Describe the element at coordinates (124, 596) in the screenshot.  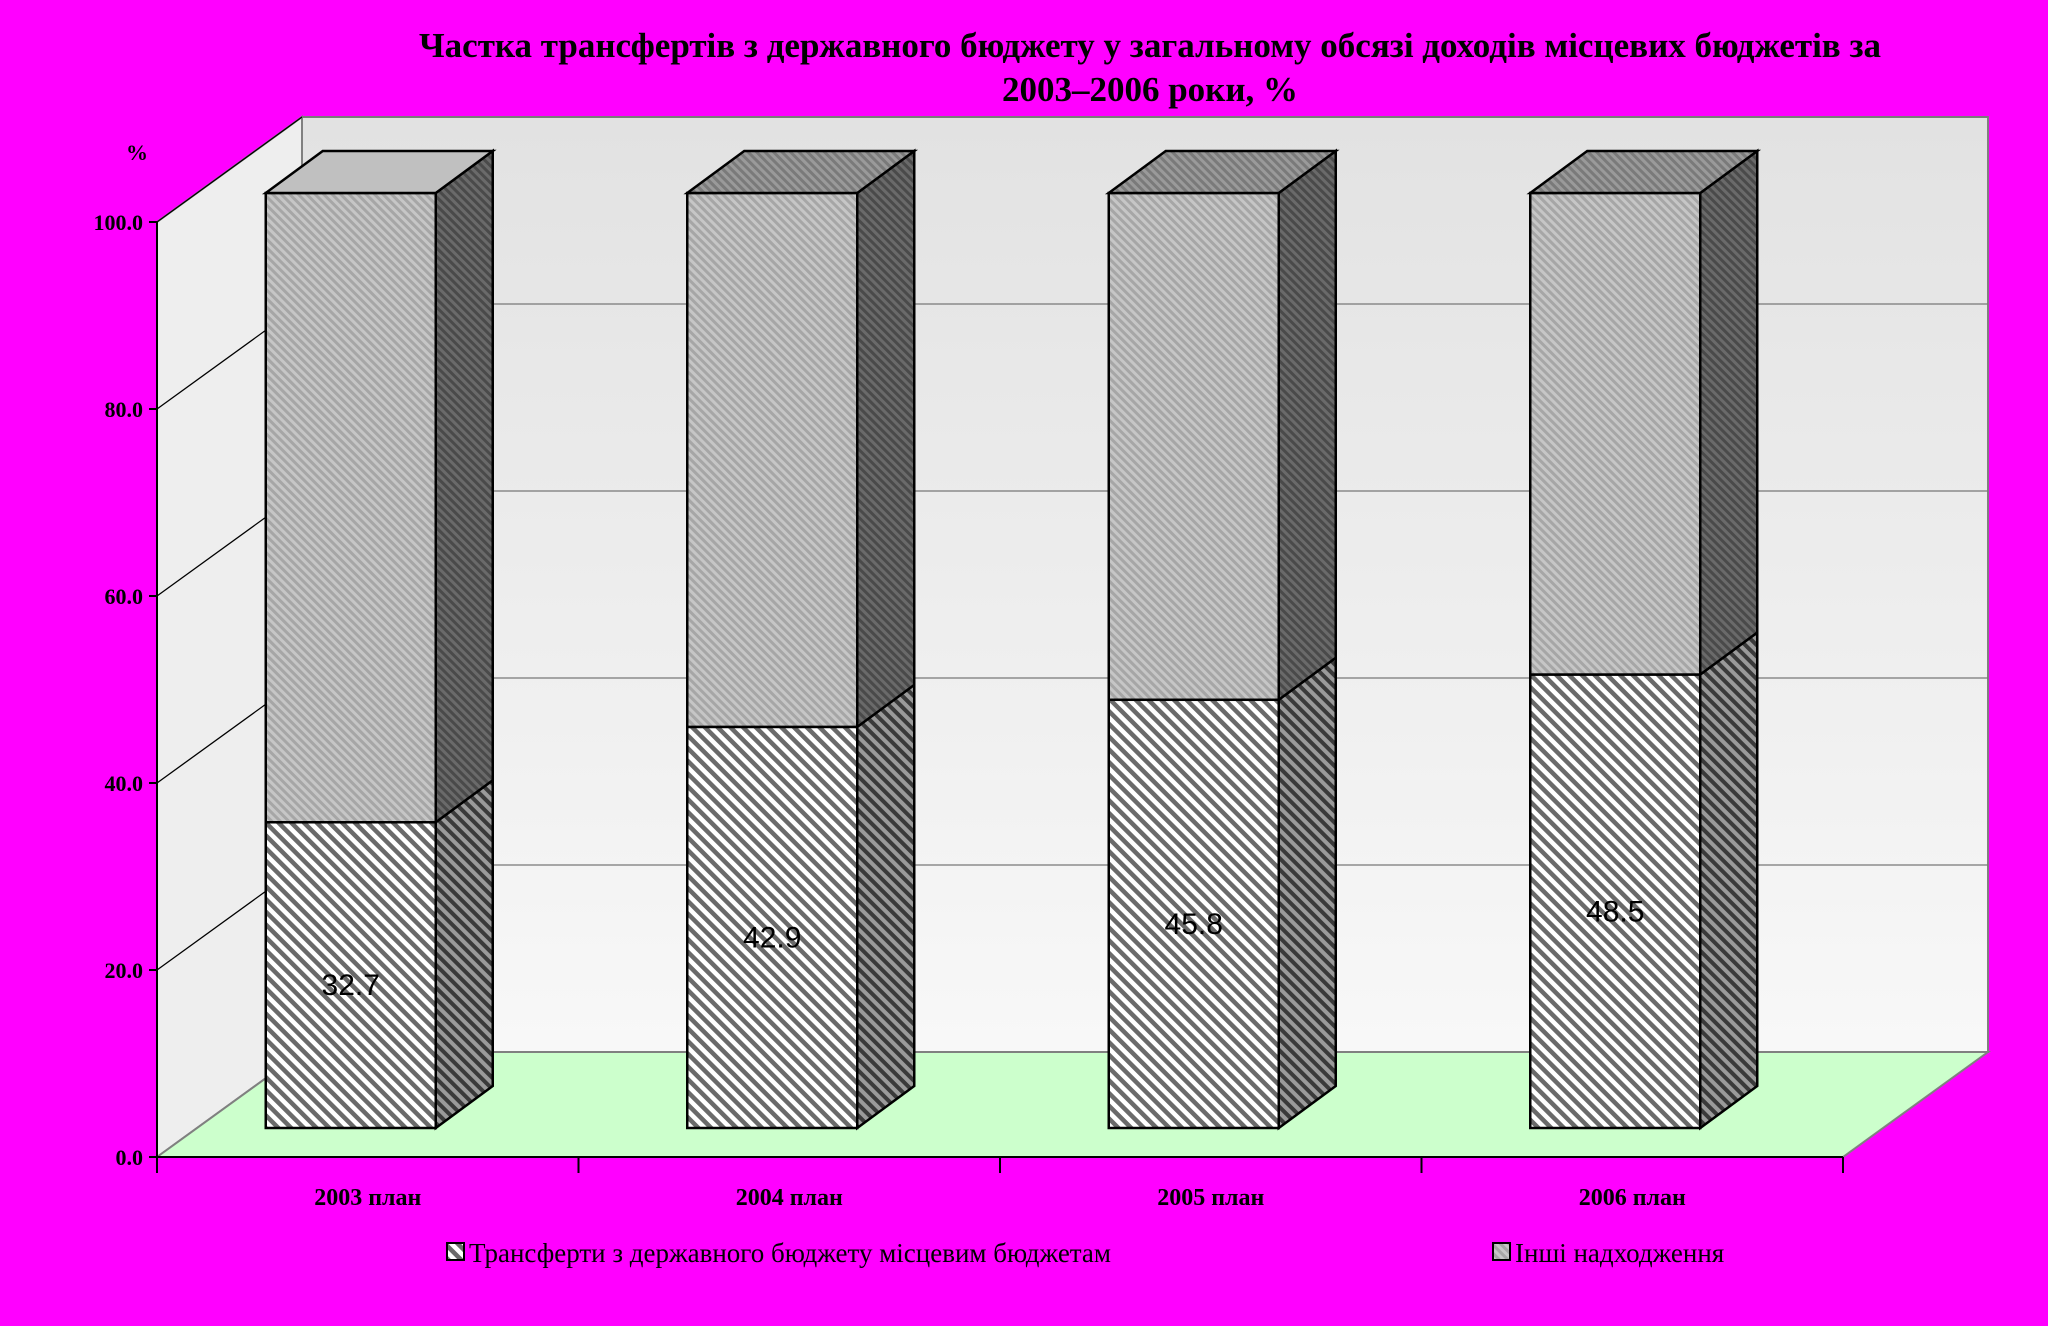
I see `ytick-label: 60.0` at that location.